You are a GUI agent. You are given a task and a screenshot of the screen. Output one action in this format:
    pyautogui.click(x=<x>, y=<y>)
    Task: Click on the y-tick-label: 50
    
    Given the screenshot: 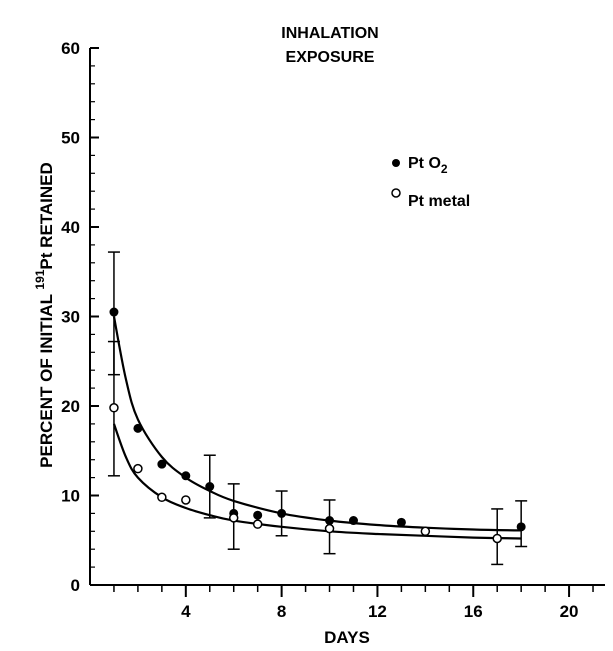 What is the action you would take?
    pyautogui.click(x=70, y=138)
    